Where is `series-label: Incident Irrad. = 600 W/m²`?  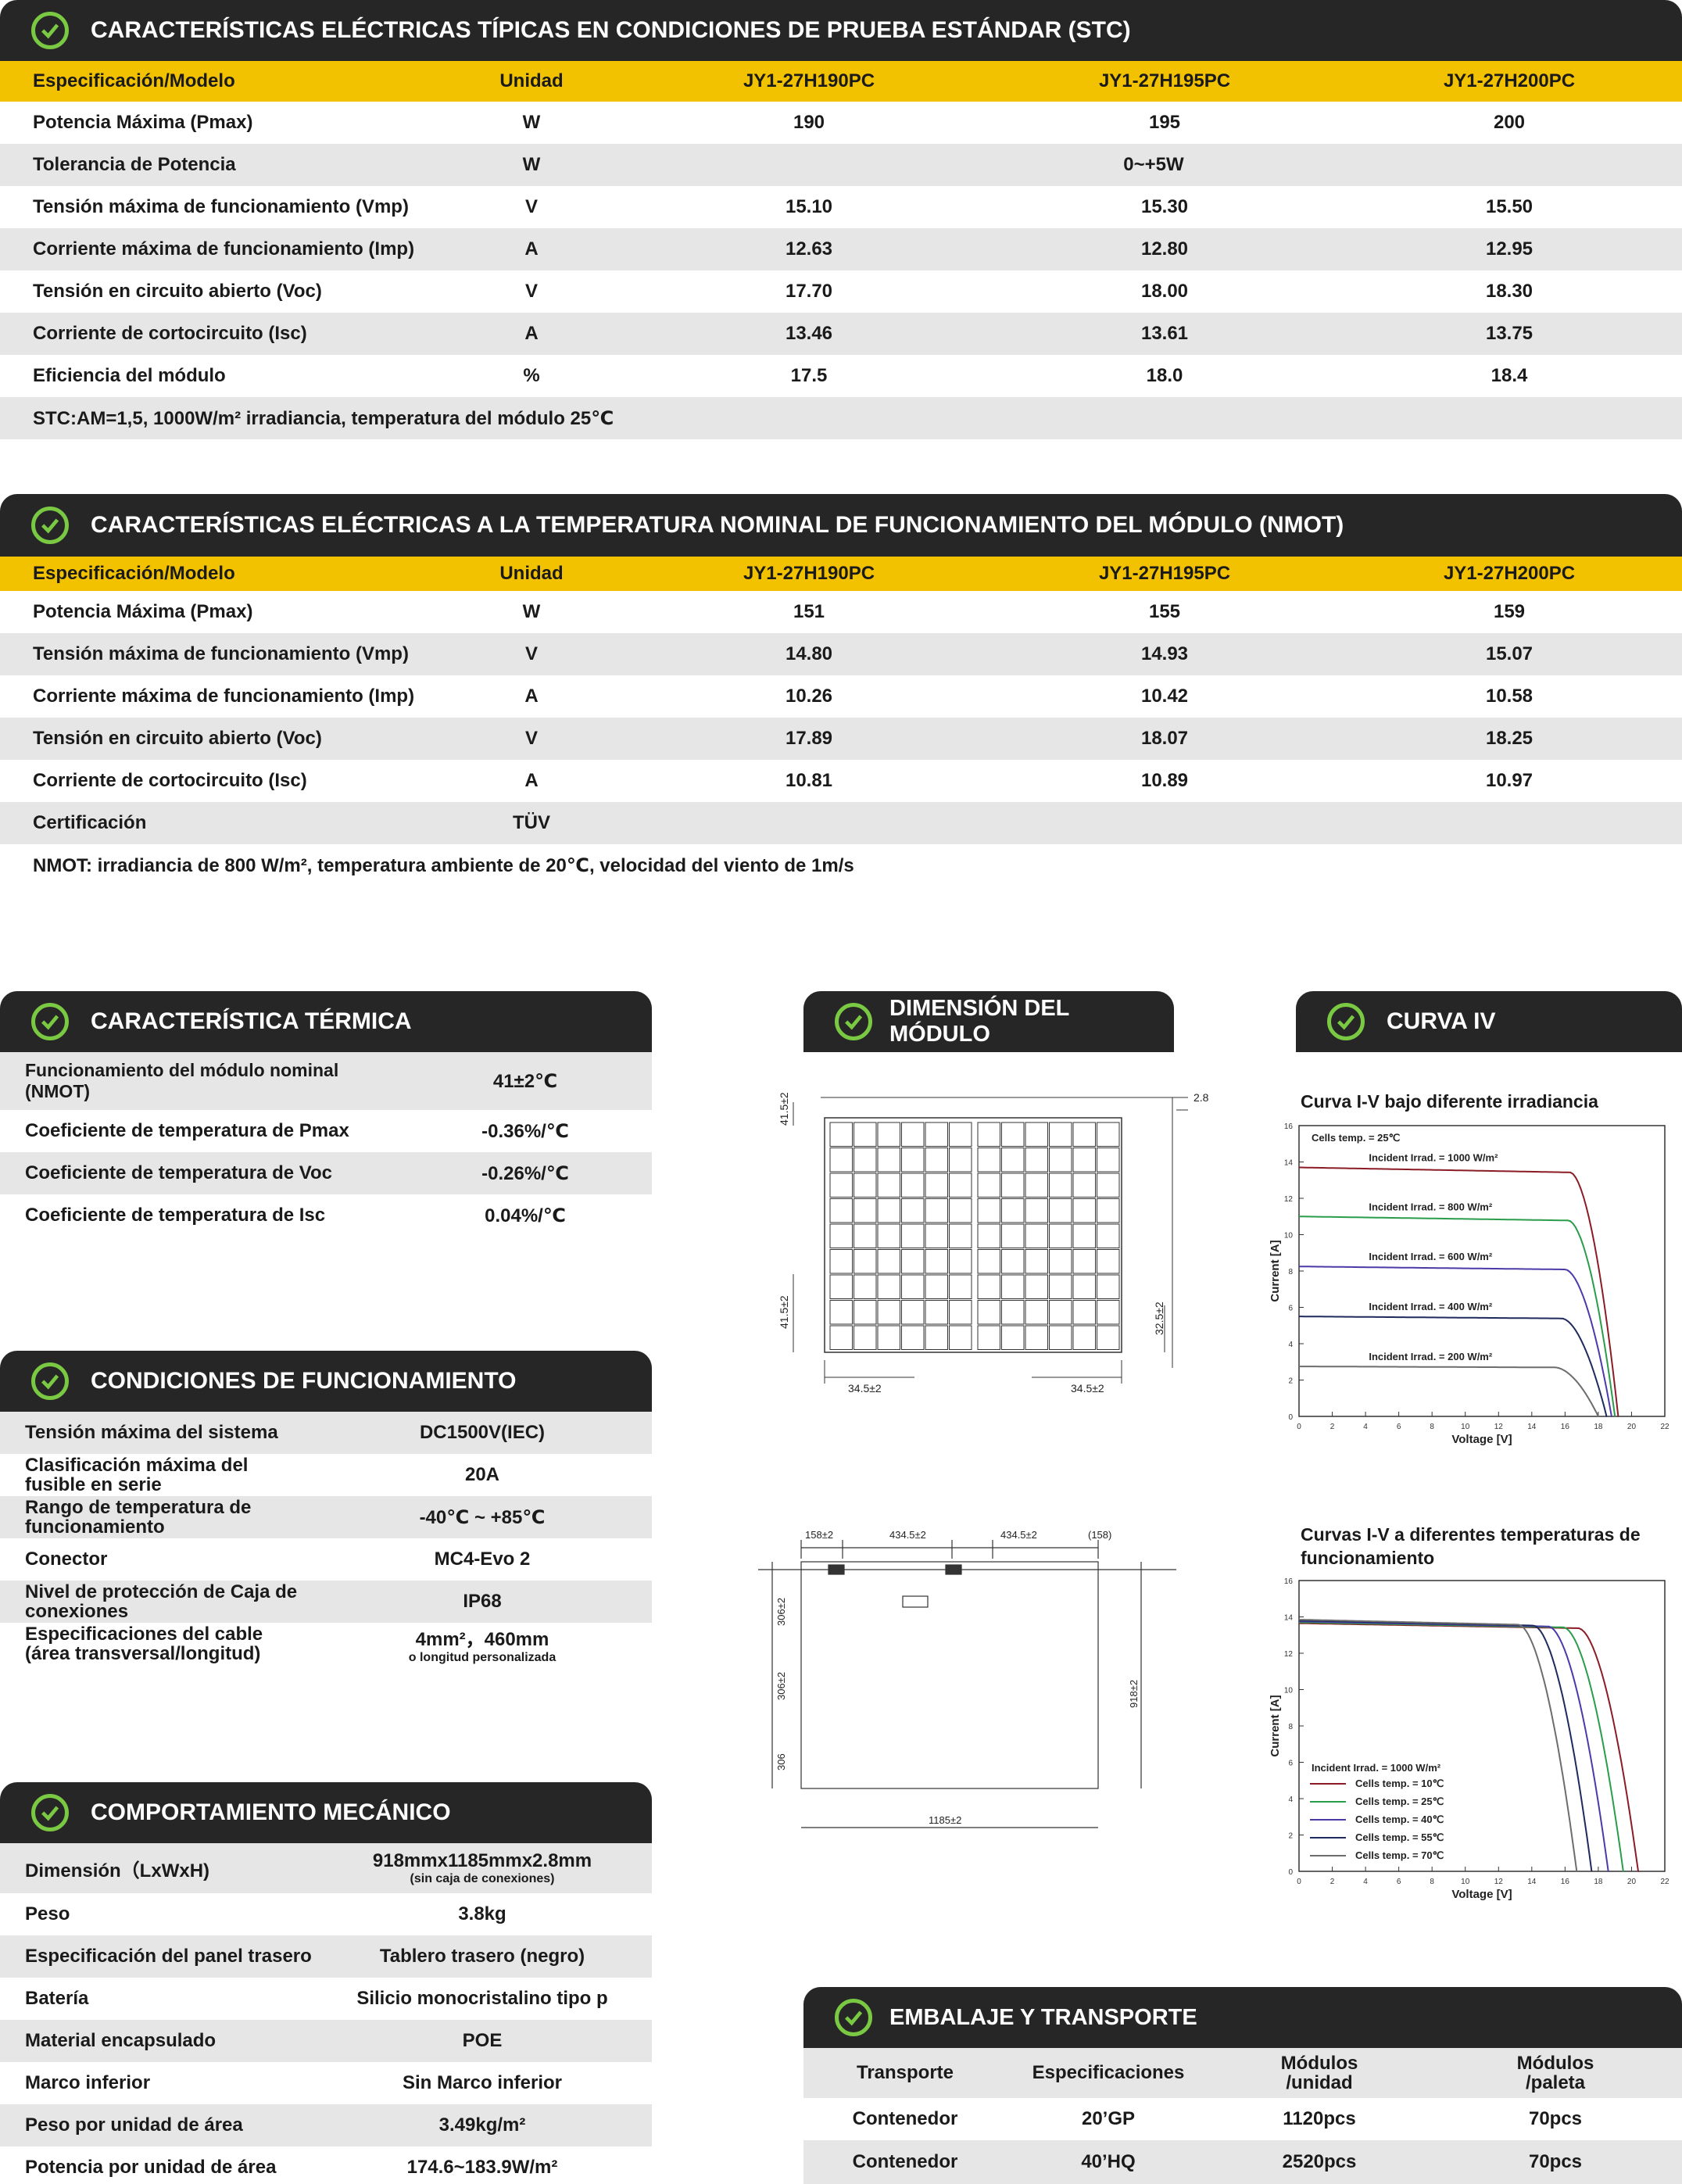 series-label: Incident Irrad. = 600 W/m² is located at coordinates (1431, 1256).